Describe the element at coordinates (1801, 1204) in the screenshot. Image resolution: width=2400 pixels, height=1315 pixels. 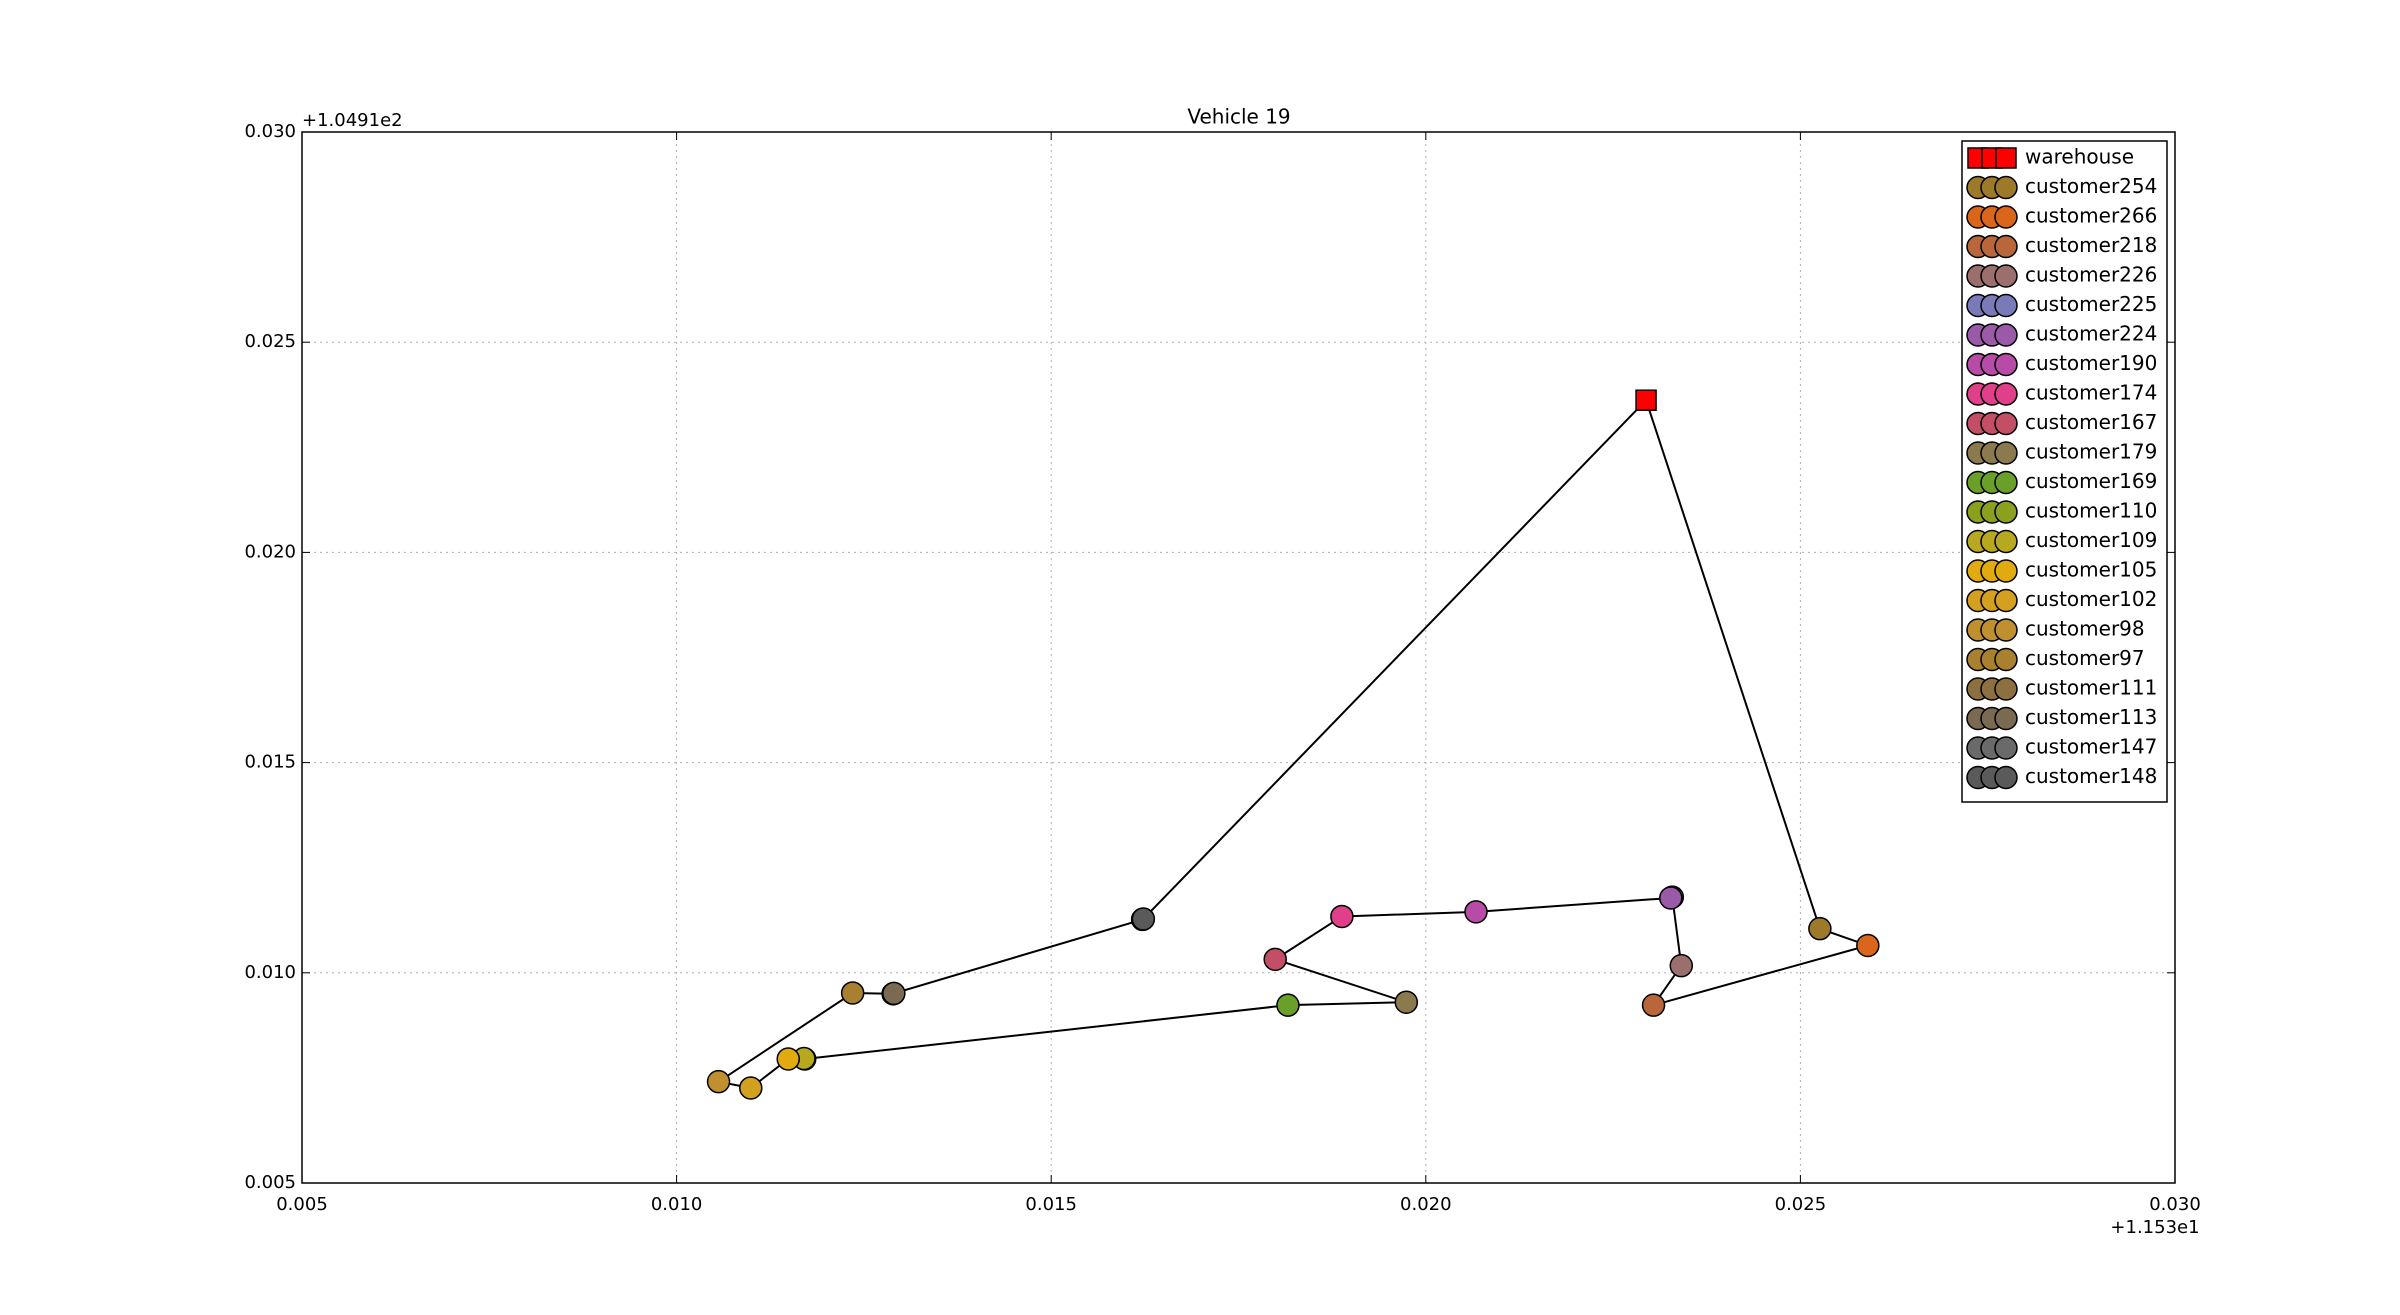
I see `x-tick-label: 0.025` at that location.